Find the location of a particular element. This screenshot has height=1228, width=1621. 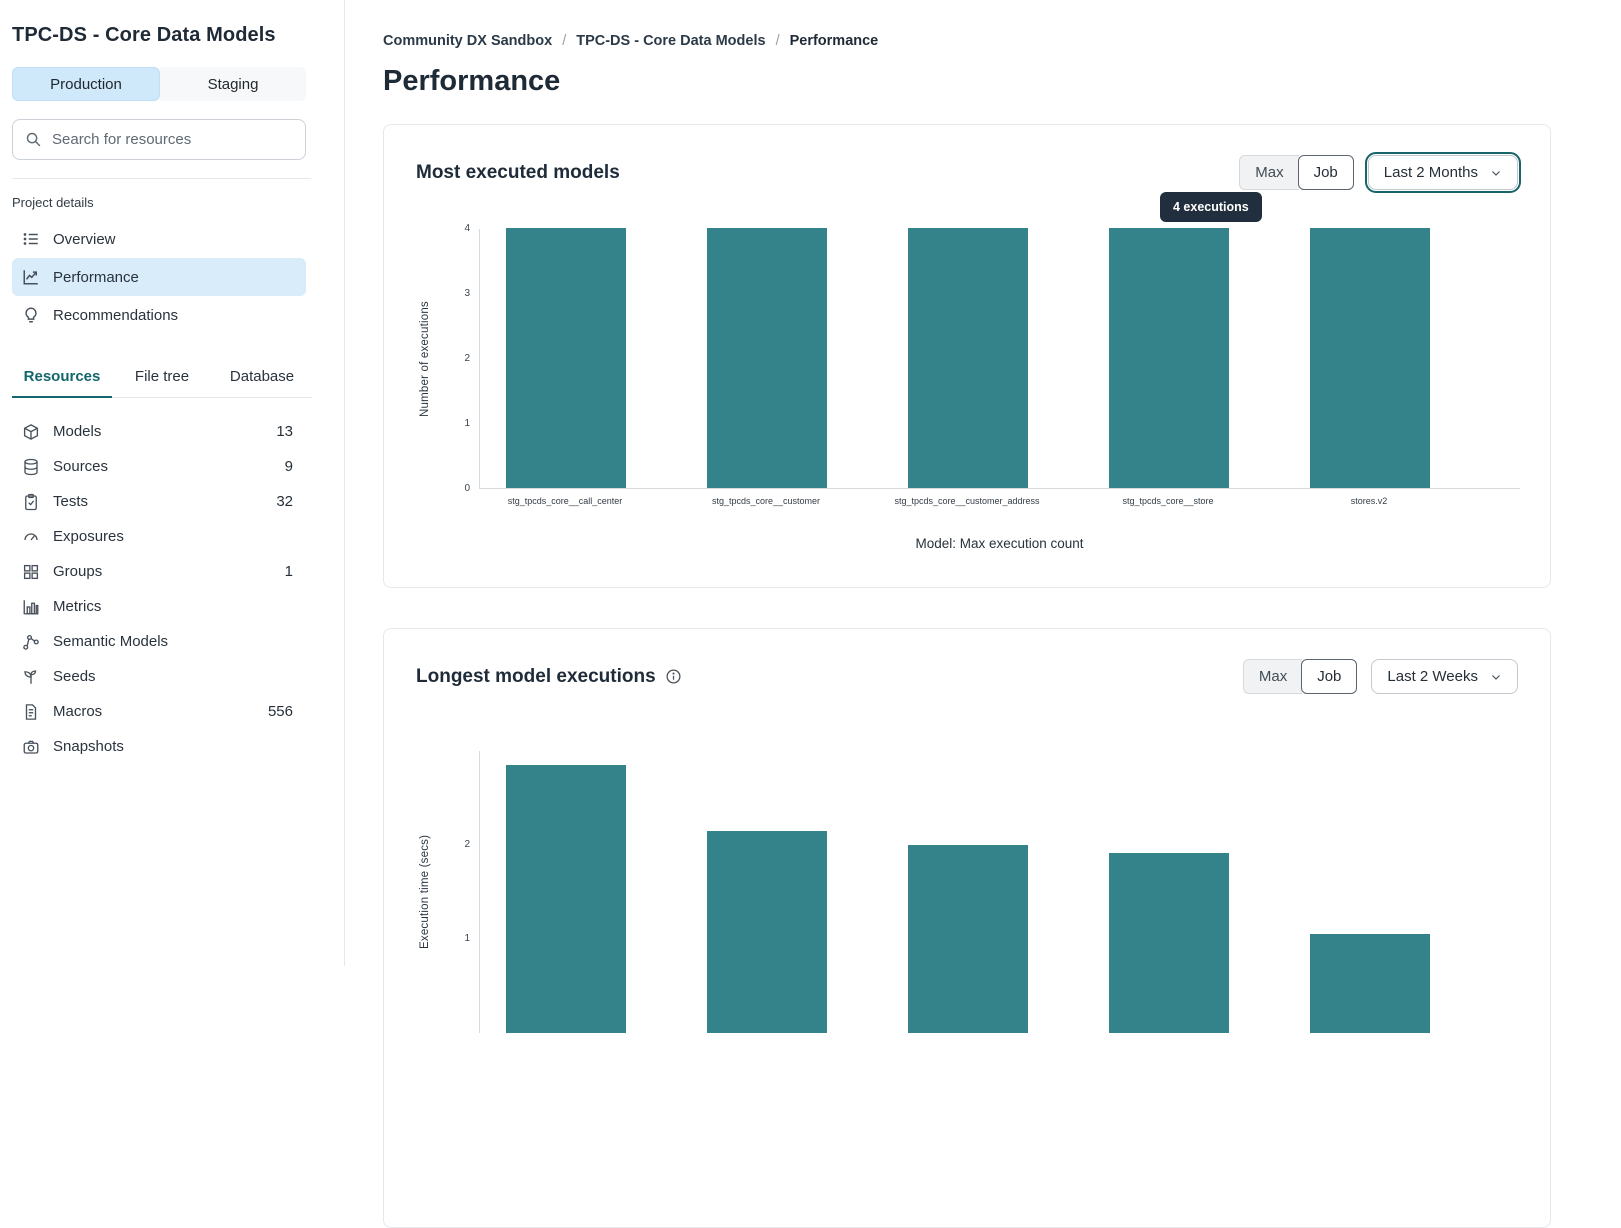

environment-toggle: Production Staging is located at coordinates (159, 84).